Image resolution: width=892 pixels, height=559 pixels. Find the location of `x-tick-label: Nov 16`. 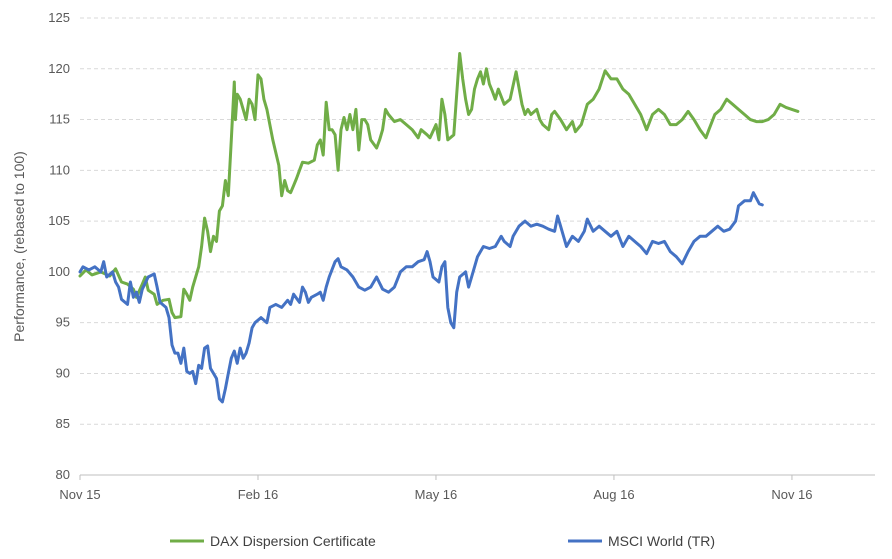

x-tick-label: Nov 16 is located at coordinates (791, 494).